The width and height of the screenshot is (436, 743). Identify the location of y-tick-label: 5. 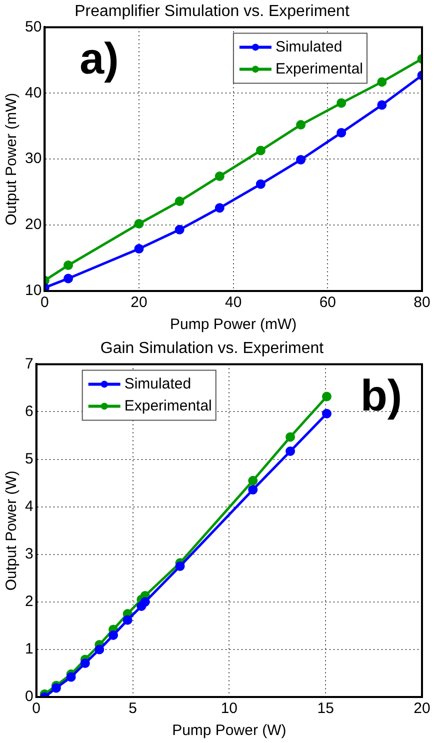
(29, 459).